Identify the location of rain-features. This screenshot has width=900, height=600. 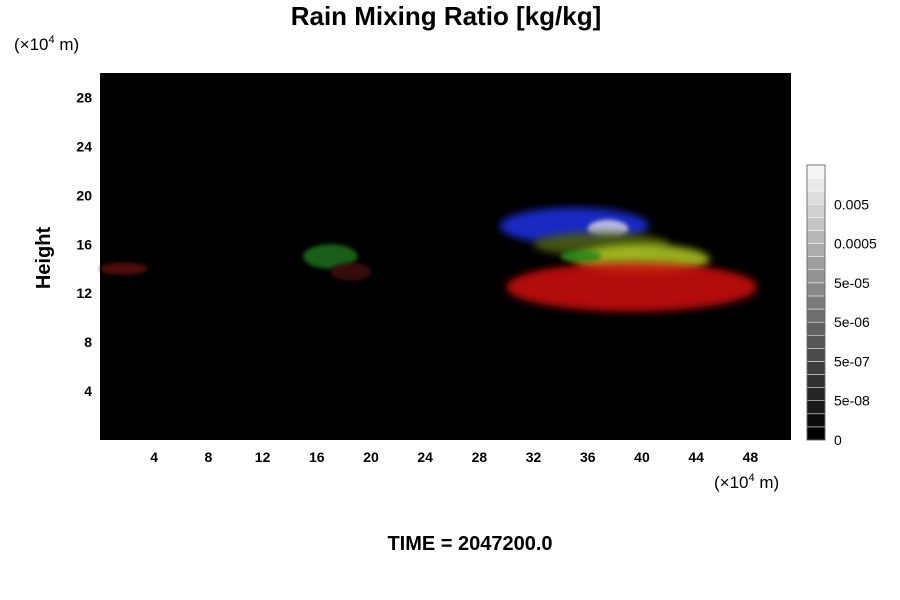
(429, 259).